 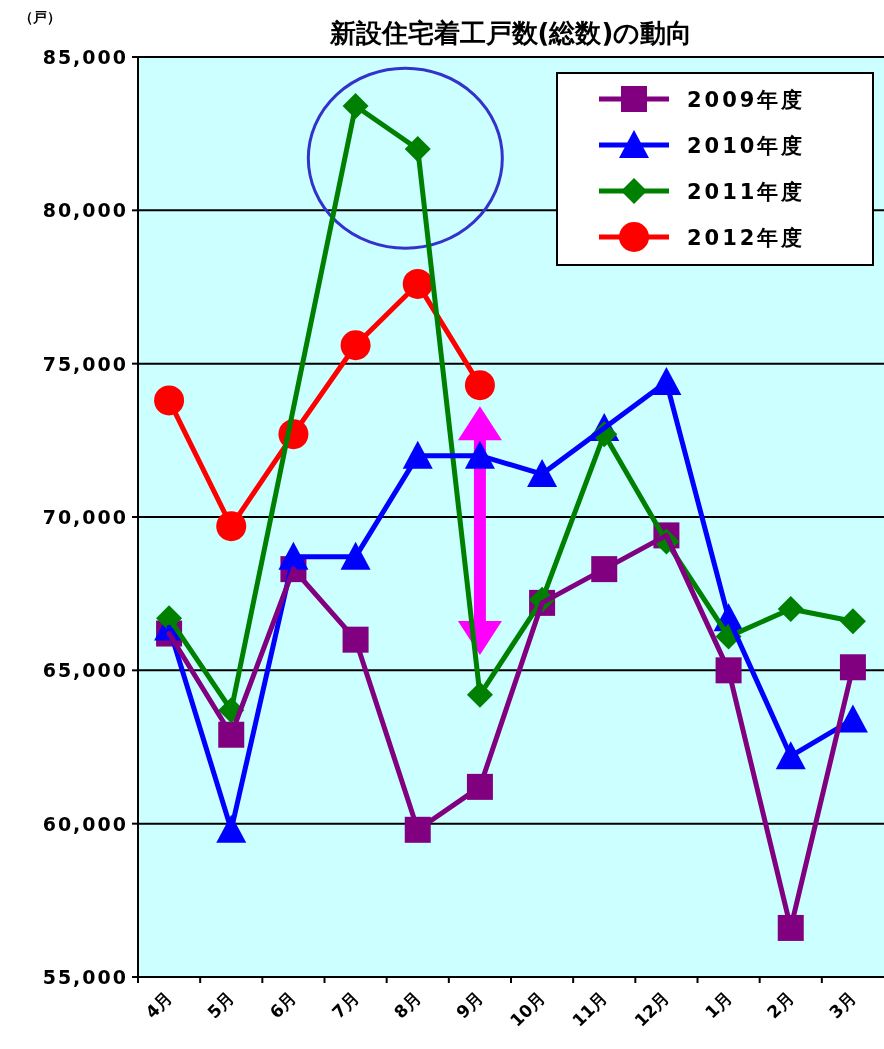 What do you see at coordinates (746, 238) in the screenshot?
I see `legend-label: 2012年度` at bounding box center [746, 238].